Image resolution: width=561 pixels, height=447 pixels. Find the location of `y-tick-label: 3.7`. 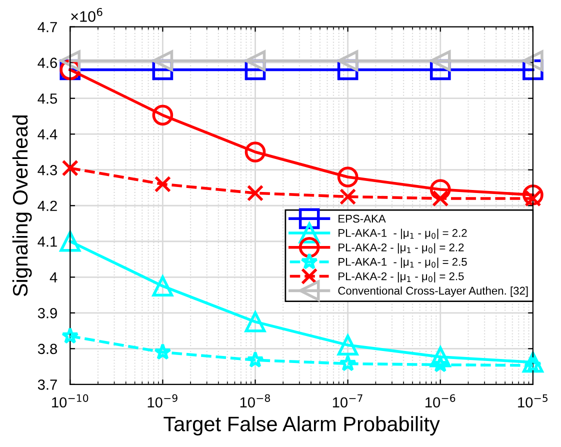

y-tick-label: 3.7 is located at coordinates (47, 385).